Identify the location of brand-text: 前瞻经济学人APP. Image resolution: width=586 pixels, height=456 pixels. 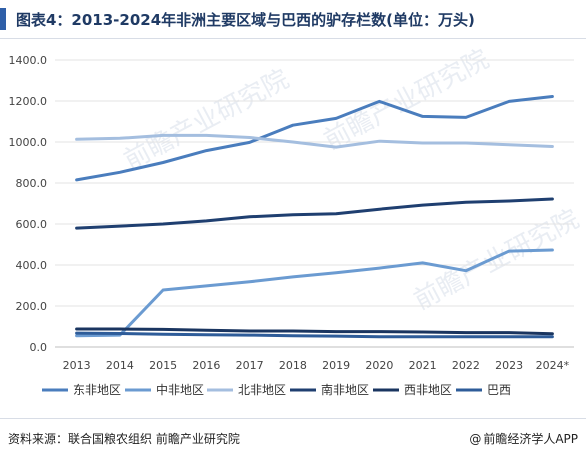
(530, 439).